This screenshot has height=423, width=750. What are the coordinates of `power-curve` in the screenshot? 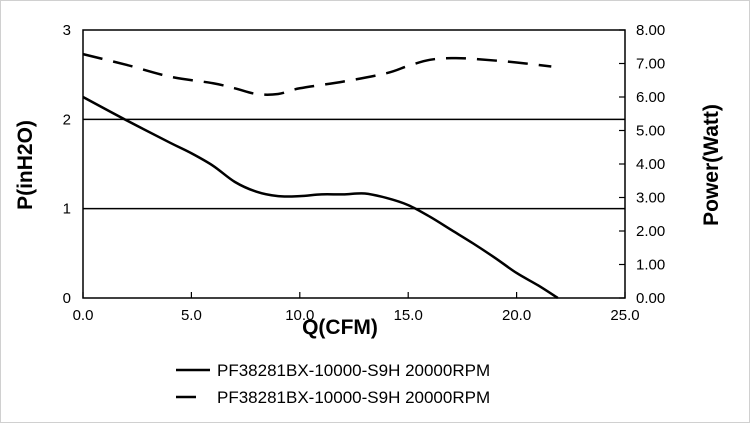 It's located at (317, 74).